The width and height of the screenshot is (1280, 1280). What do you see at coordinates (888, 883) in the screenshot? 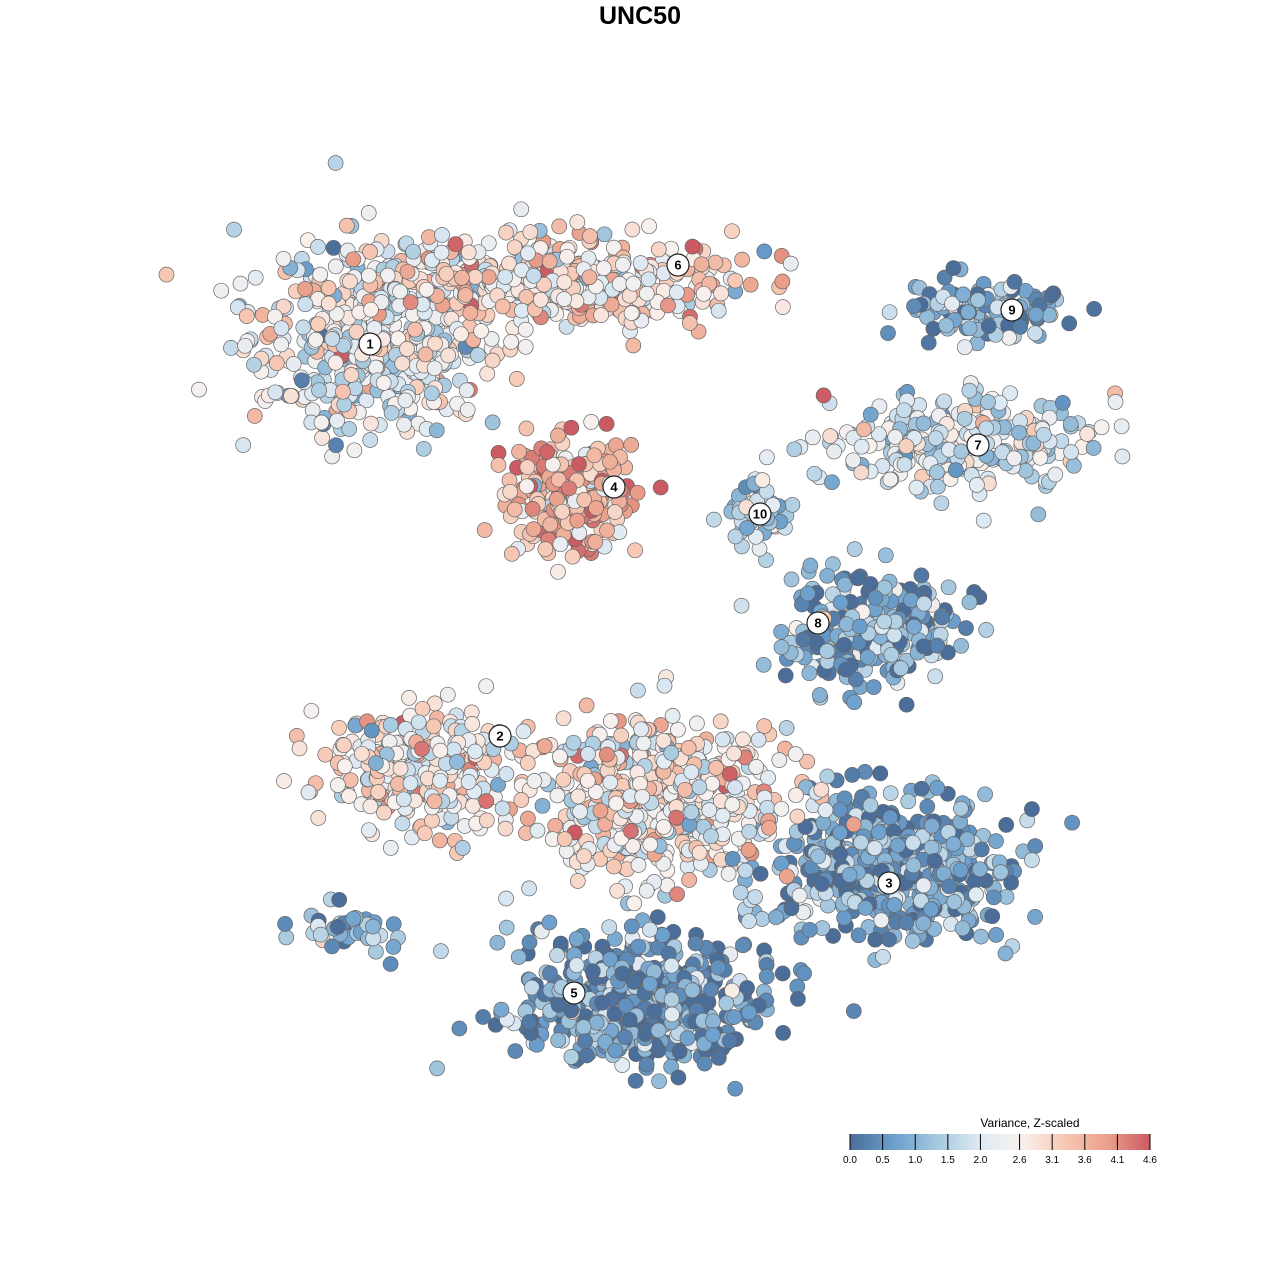
I see `cluster-label-text: 3` at bounding box center [888, 883].